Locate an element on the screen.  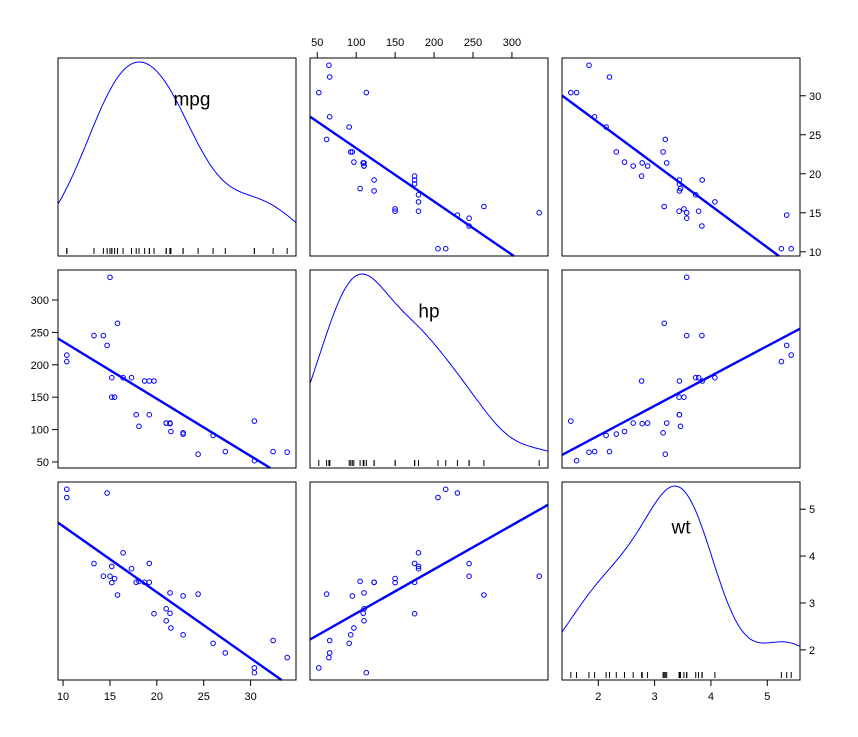
x-tick-label-wt-2: 4 is located at coordinates (711, 697).